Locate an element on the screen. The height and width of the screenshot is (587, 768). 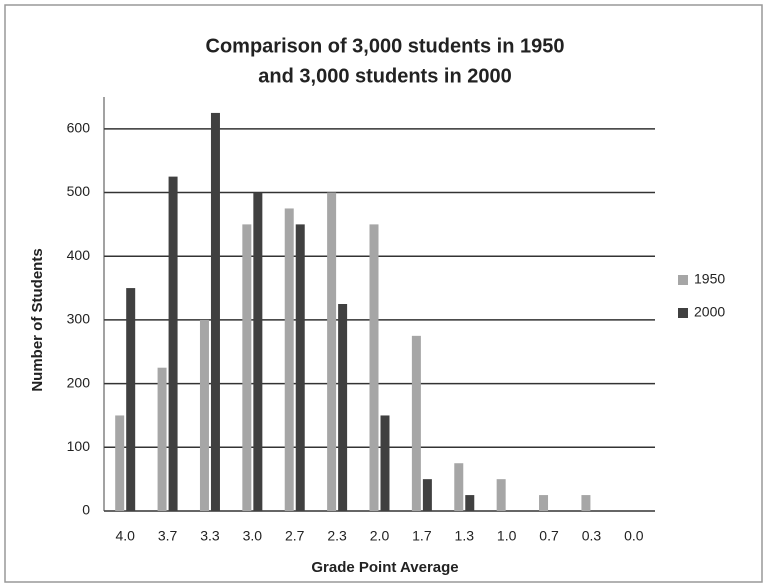
x-tick-label: 1.3 is located at coordinates (465, 536).